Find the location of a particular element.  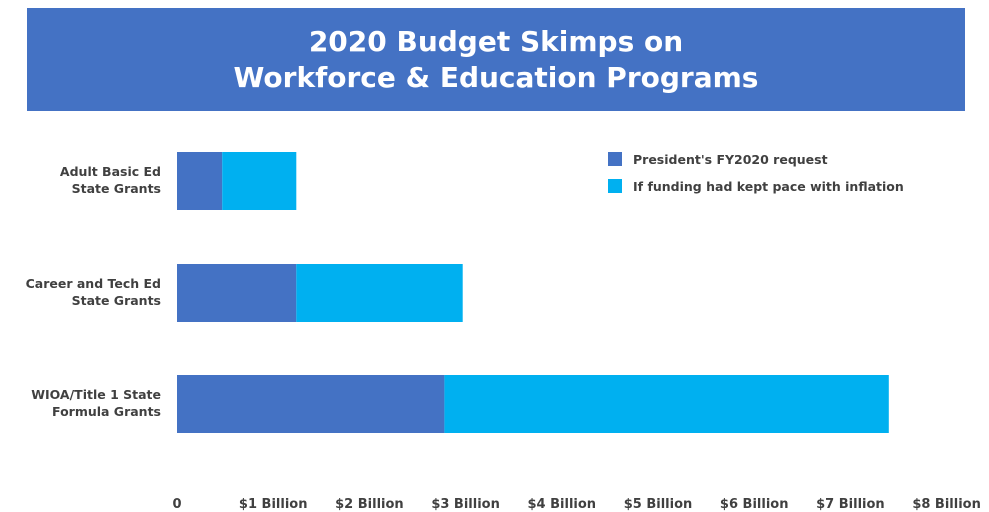

x-tick-label-7: $7 Billion is located at coordinates (850, 504).